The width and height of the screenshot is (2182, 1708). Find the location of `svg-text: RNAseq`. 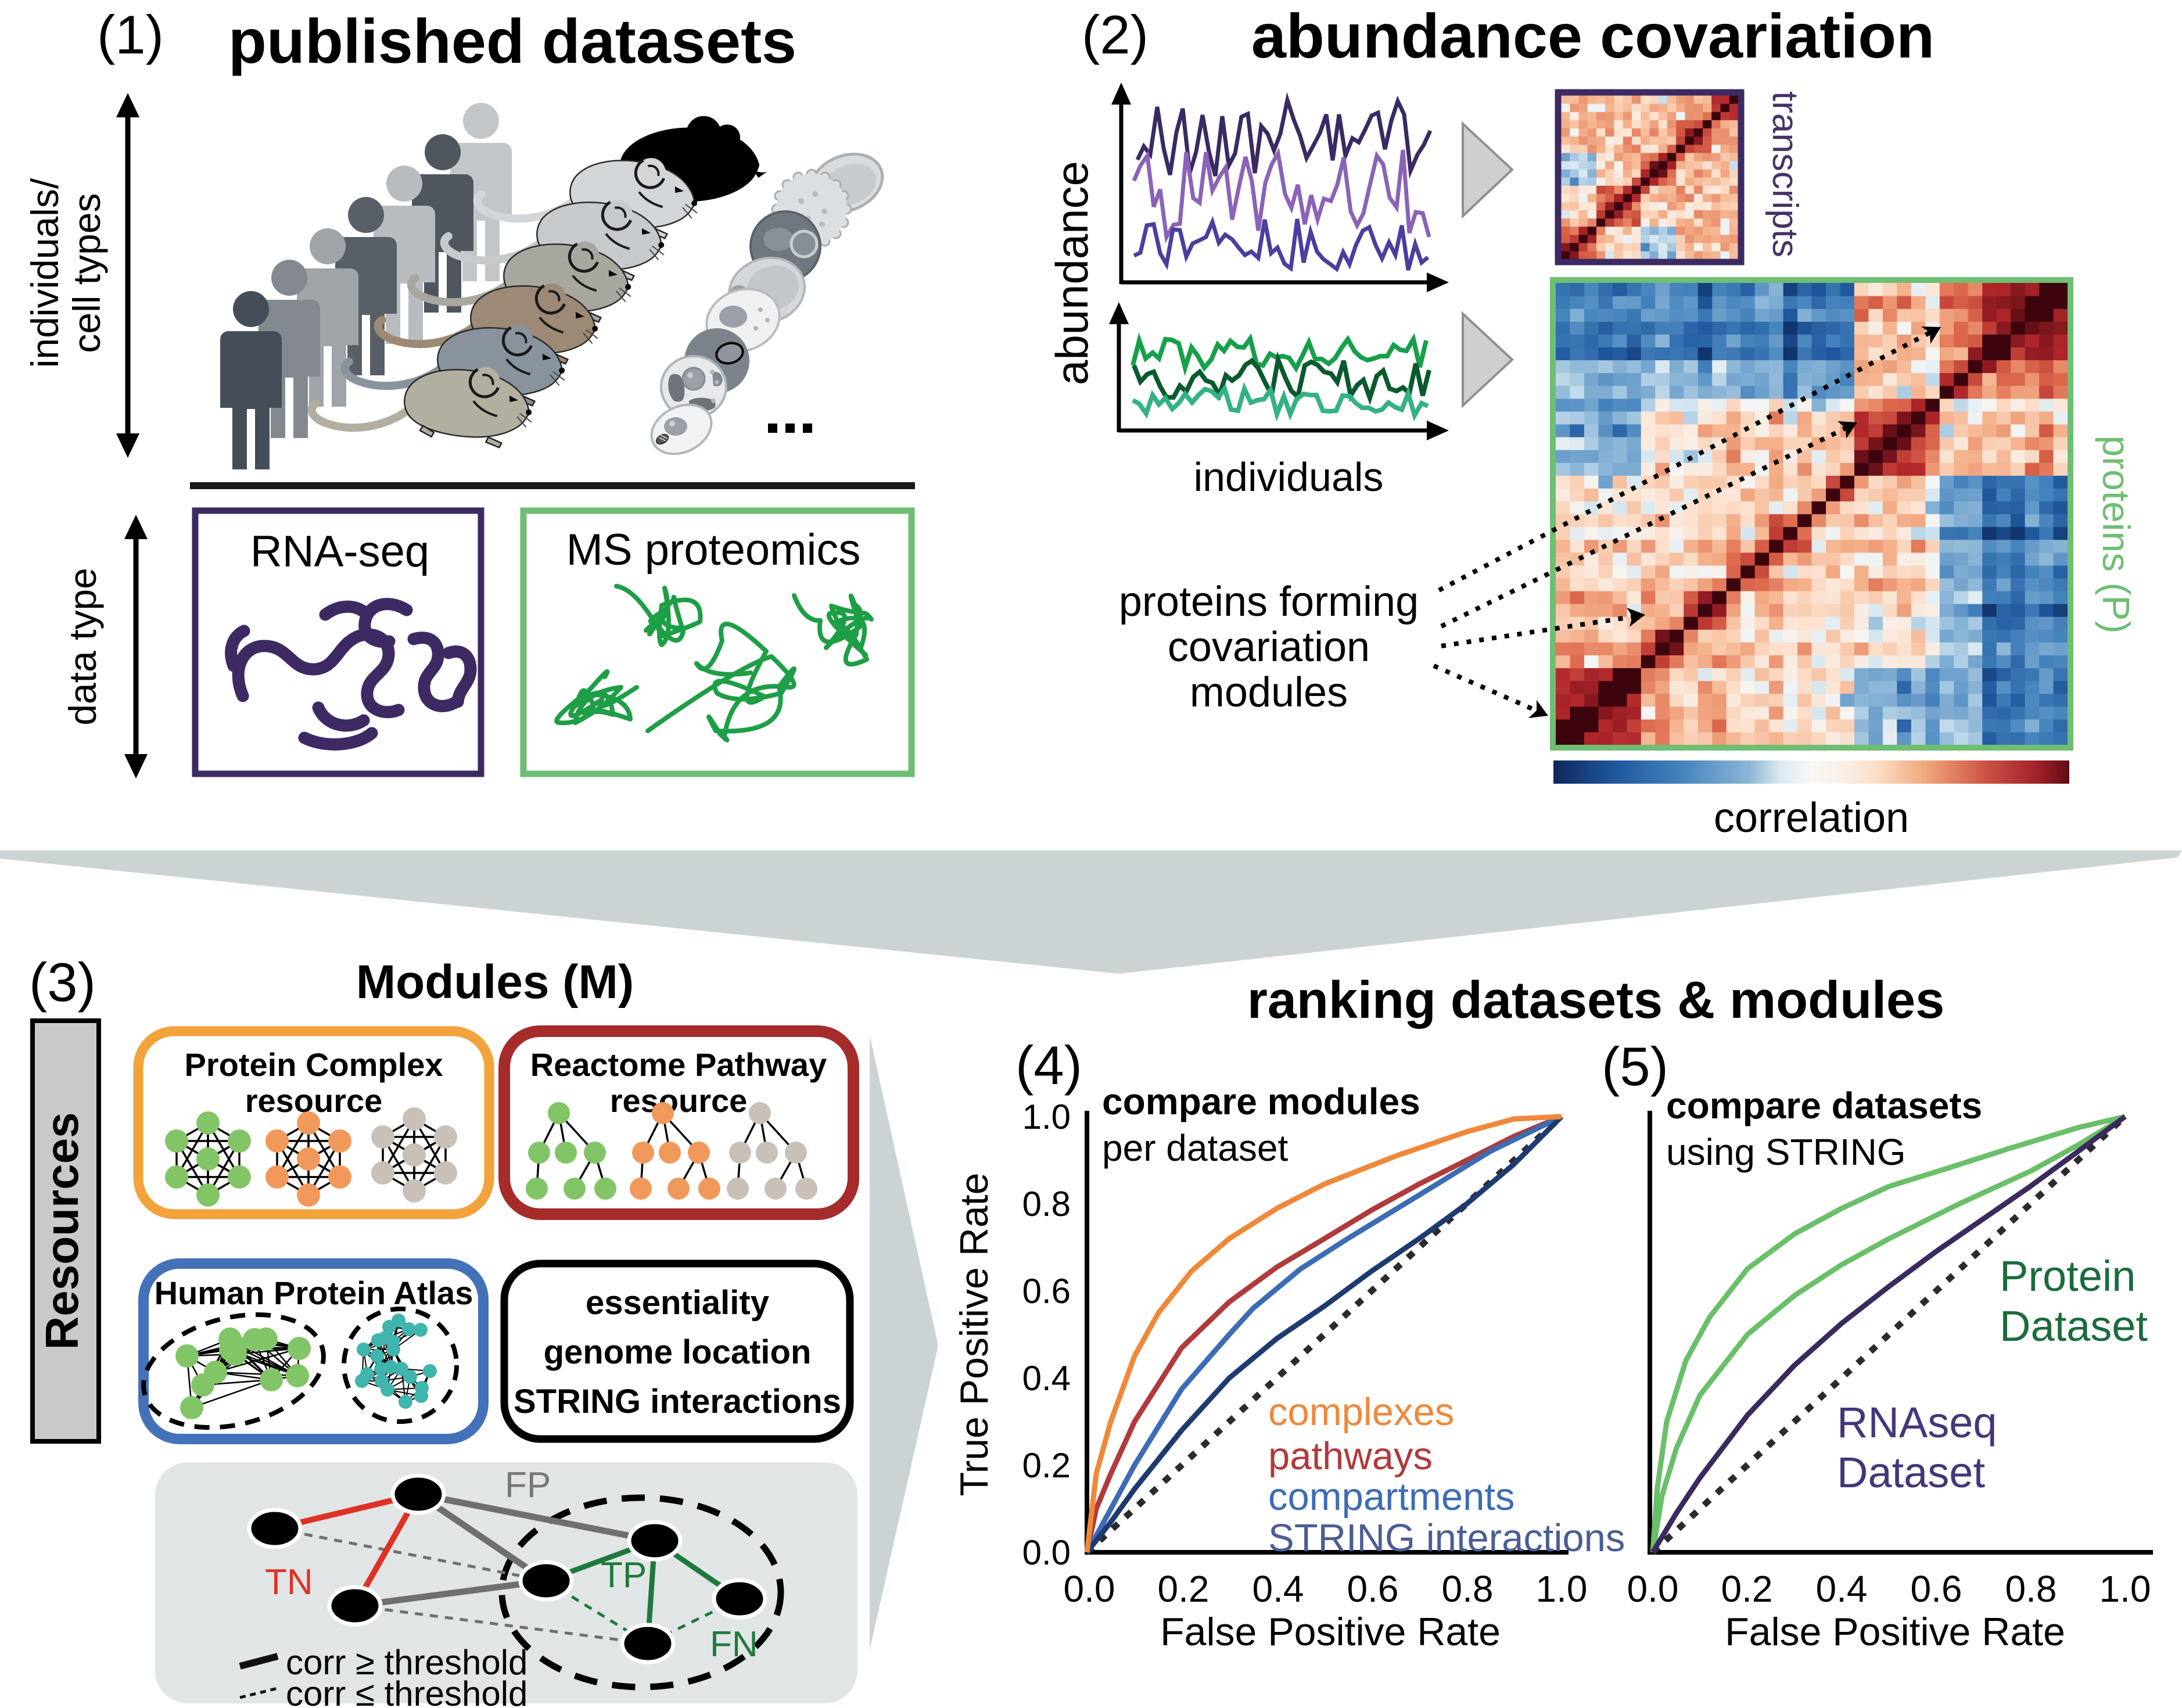

svg-text: RNAseq is located at coordinates (1917, 1422).